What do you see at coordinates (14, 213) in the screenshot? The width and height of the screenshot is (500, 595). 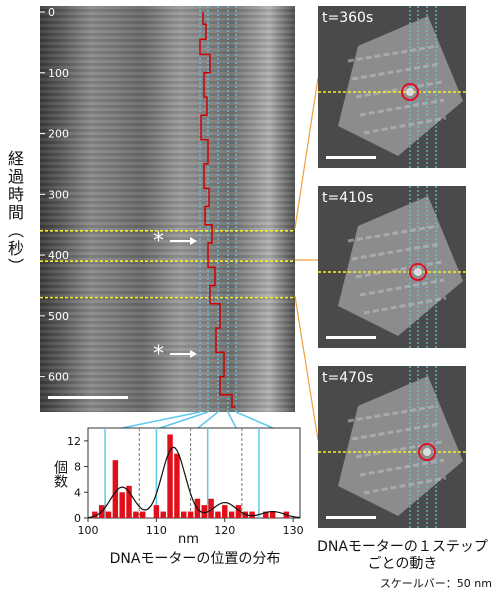 I see `time-axis-label: 経過時間（秒）` at bounding box center [14, 213].